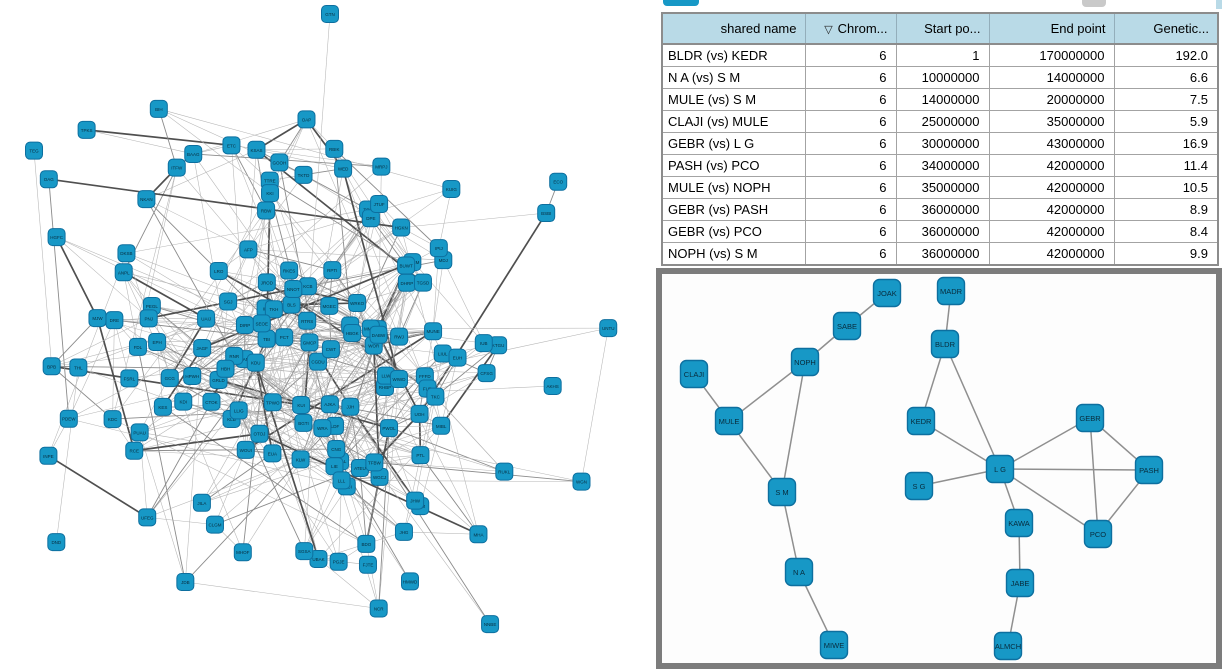 This screenshot has width=1222, height=669. Describe the element at coordinates (330, 14) in the screenshot. I see `network-node: GTN` at that location.